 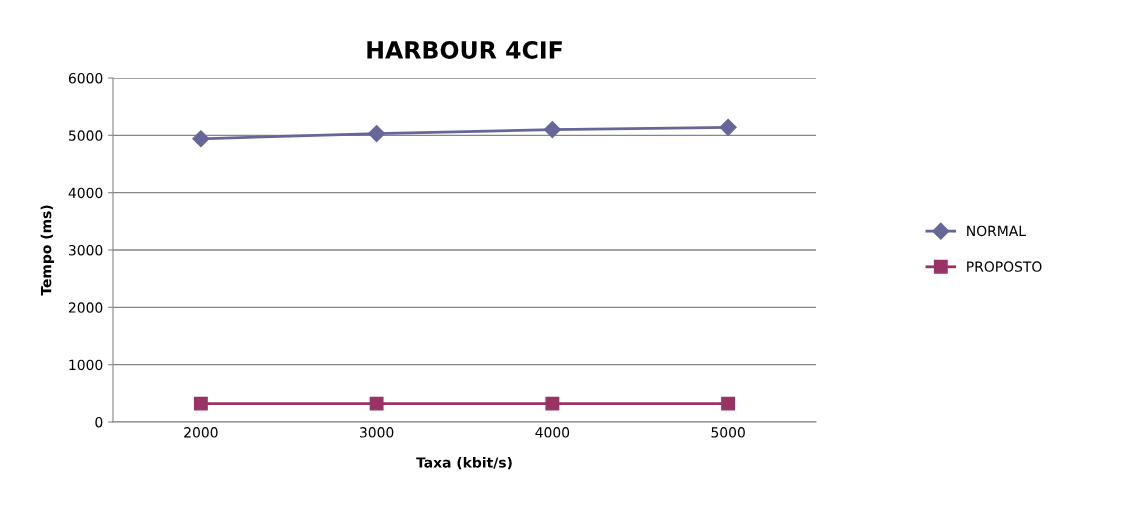 What do you see at coordinates (99, 422) in the screenshot?
I see `y-tick-label: 0` at bounding box center [99, 422].